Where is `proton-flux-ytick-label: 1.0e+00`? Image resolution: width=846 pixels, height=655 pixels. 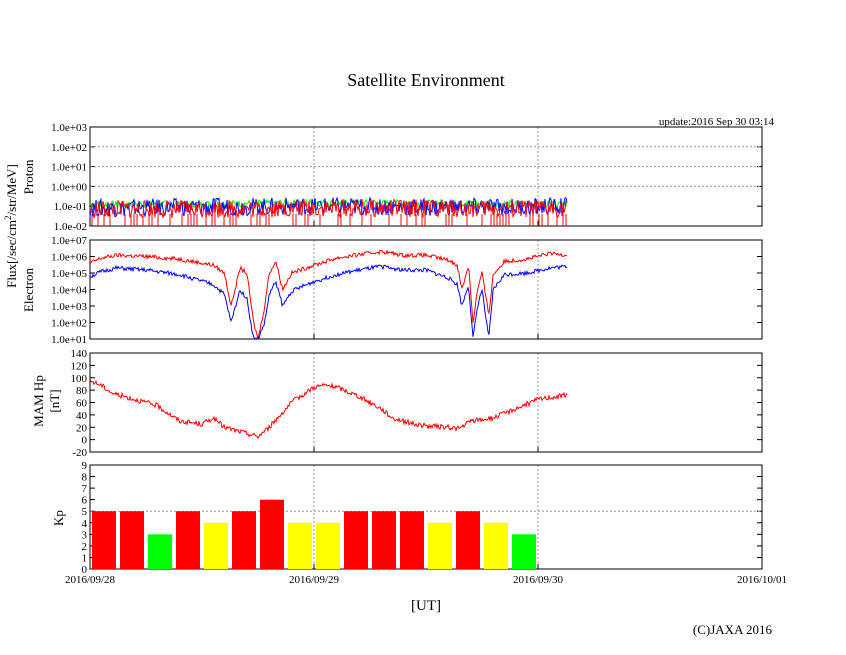 proton-flux-ytick-label: 1.0e+00 is located at coordinates (69, 187).